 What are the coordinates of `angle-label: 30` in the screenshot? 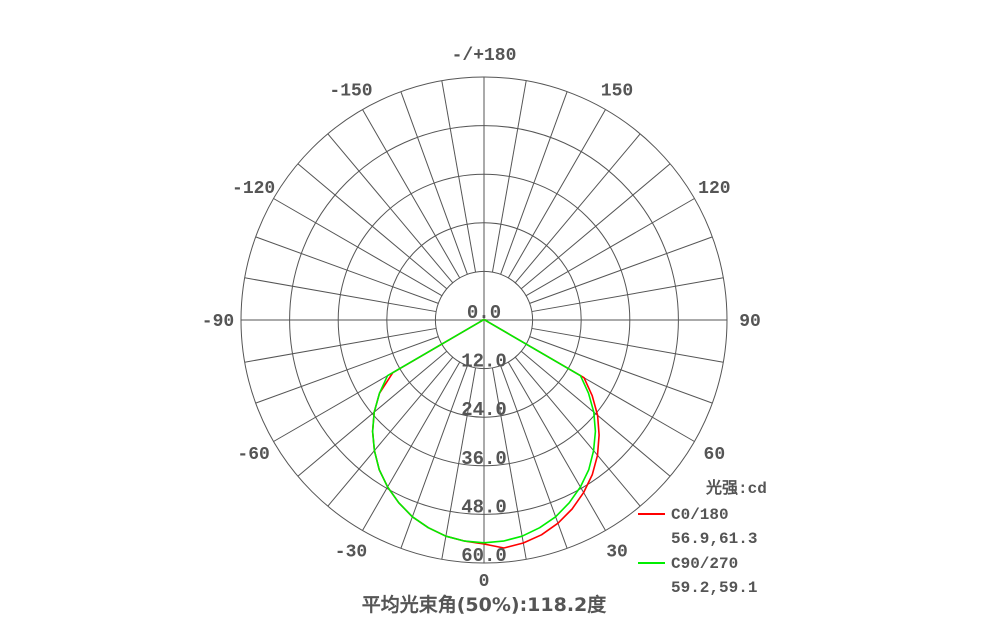 It's located at (617, 552).